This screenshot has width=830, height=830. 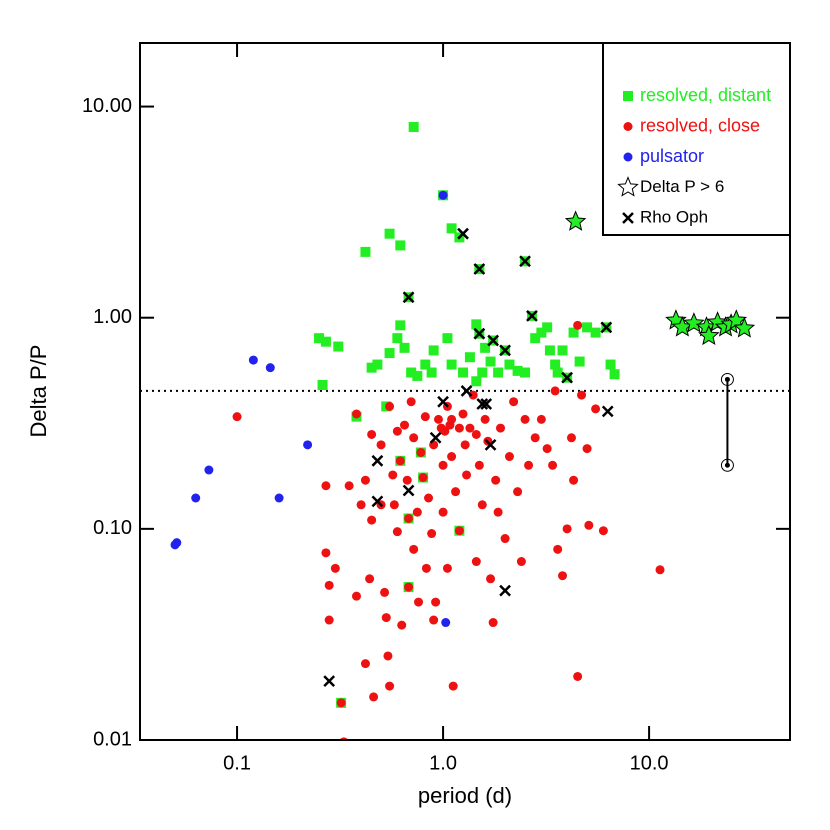 I want to click on legend-label: Delta P > 6, so click(x=682, y=186).